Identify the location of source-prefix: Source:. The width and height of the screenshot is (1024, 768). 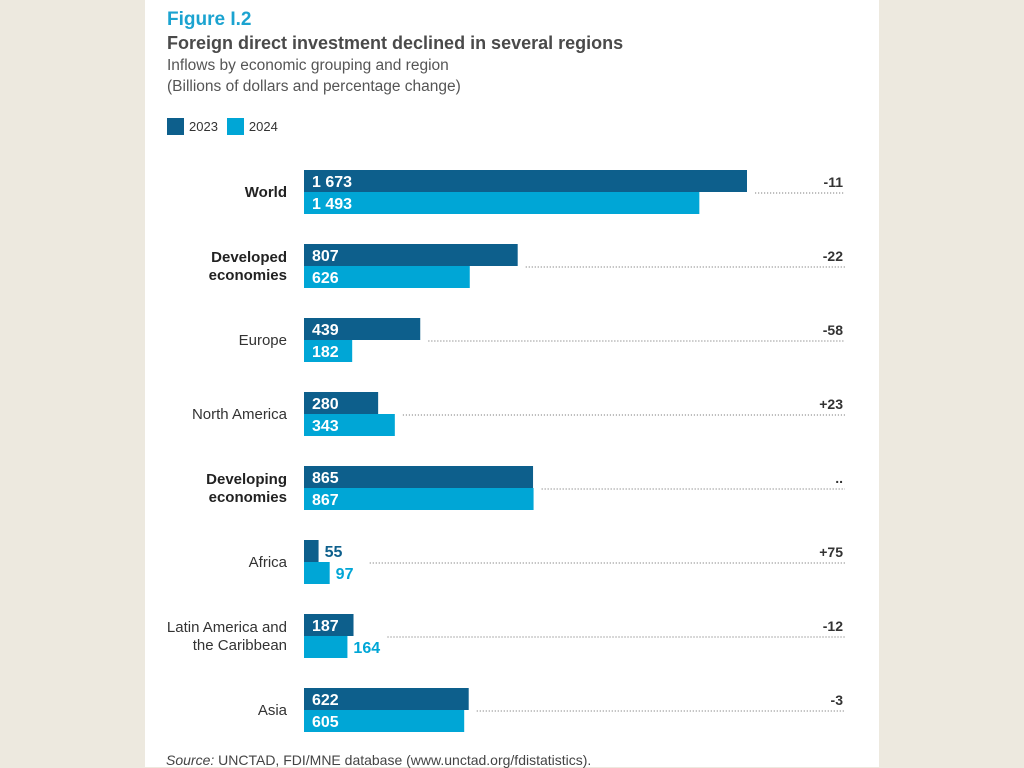
(190, 760).